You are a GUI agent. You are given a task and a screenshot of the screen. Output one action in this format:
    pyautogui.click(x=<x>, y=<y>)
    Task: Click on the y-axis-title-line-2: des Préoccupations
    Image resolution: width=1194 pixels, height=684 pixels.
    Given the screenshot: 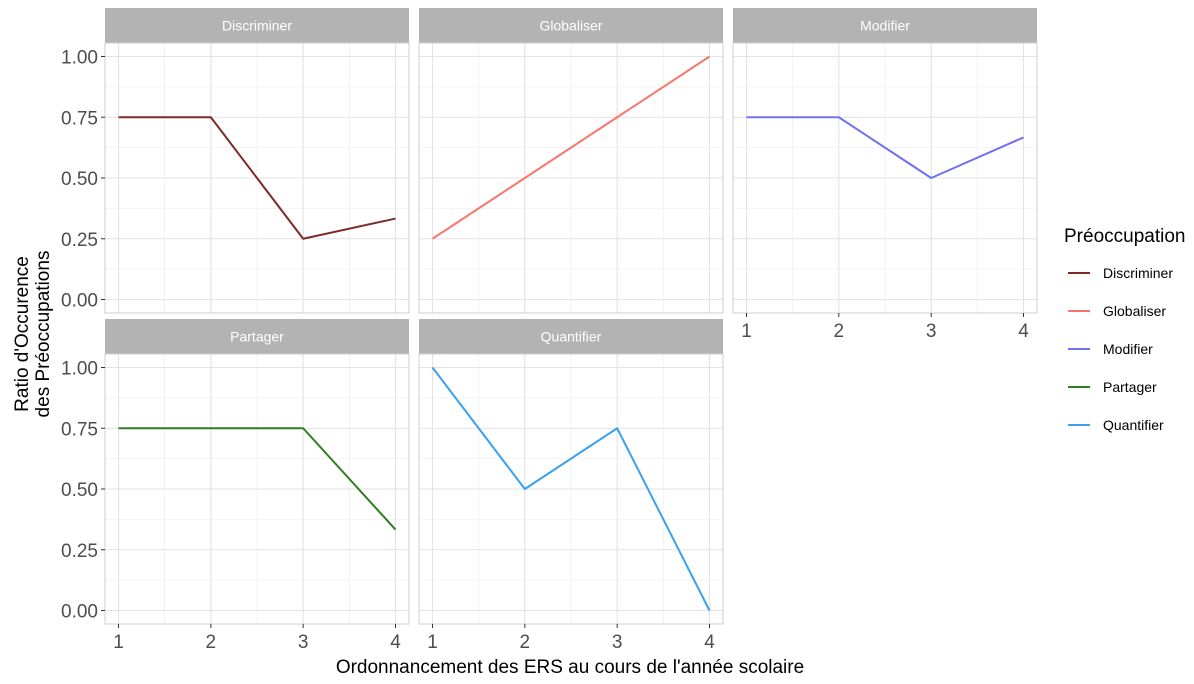 What is the action you would take?
    pyautogui.click(x=43, y=334)
    